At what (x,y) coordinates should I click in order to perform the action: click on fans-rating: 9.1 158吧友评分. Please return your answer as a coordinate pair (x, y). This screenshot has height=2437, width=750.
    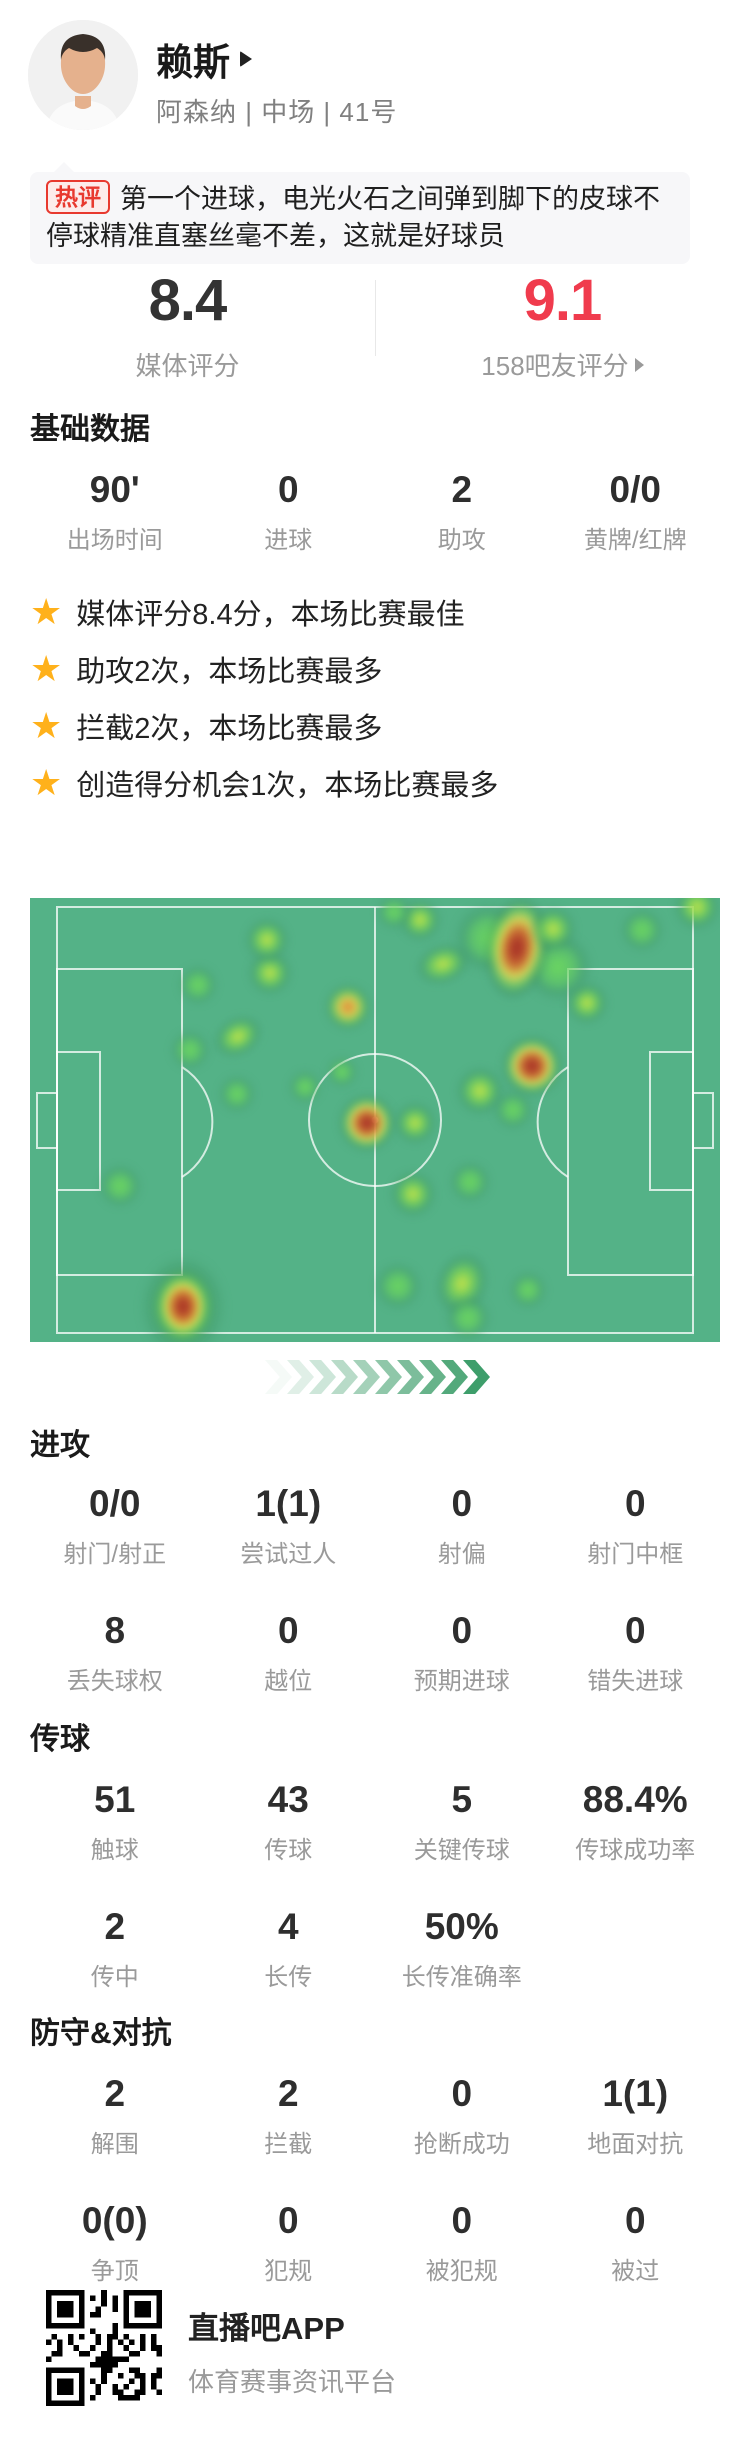
    Looking at the image, I should click on (562, 325).